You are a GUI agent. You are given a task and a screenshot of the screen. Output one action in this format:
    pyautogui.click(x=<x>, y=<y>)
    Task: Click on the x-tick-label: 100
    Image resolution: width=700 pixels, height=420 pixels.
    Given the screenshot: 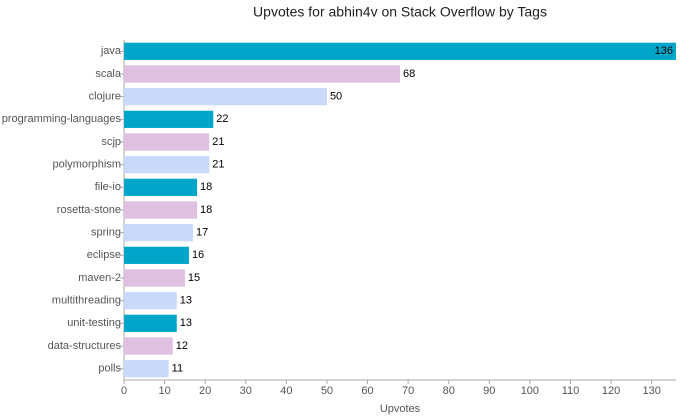 What is the action you would take?
    pyautogui.click(x=530, y=391)
    